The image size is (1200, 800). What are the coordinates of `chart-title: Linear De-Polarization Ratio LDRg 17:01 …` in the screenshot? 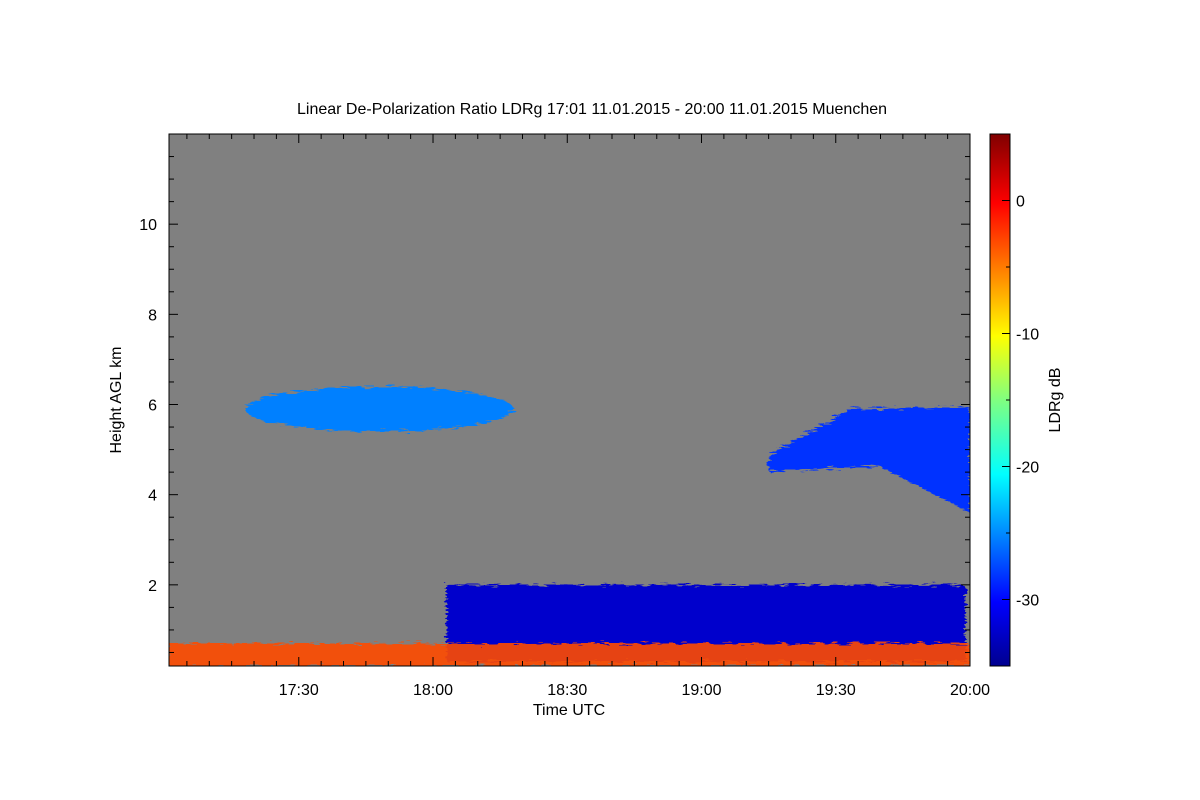 It's located at (592, 109).